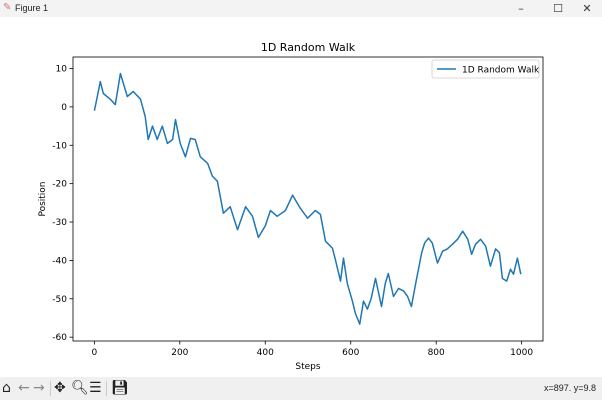 The image size is (602, 400). Describe the element at coordinates (32, 8) in the screenshot. I see `window-title: Figure 1` at that location.